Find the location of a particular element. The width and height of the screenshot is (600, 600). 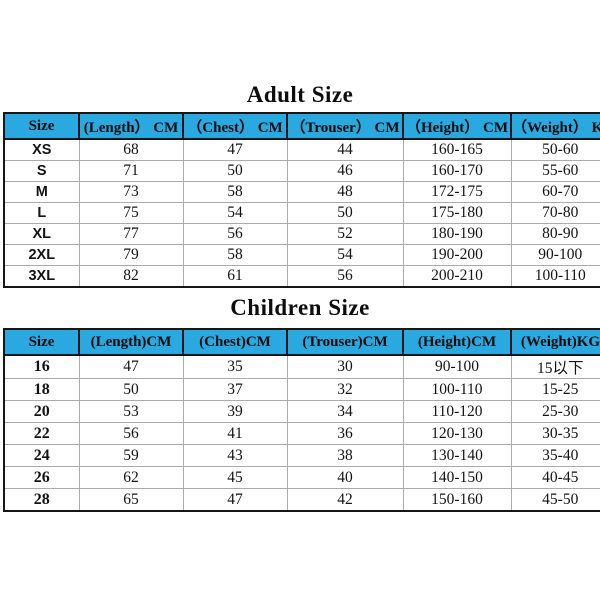

value-cell: 60-70 is located at coordinates (555, 192).